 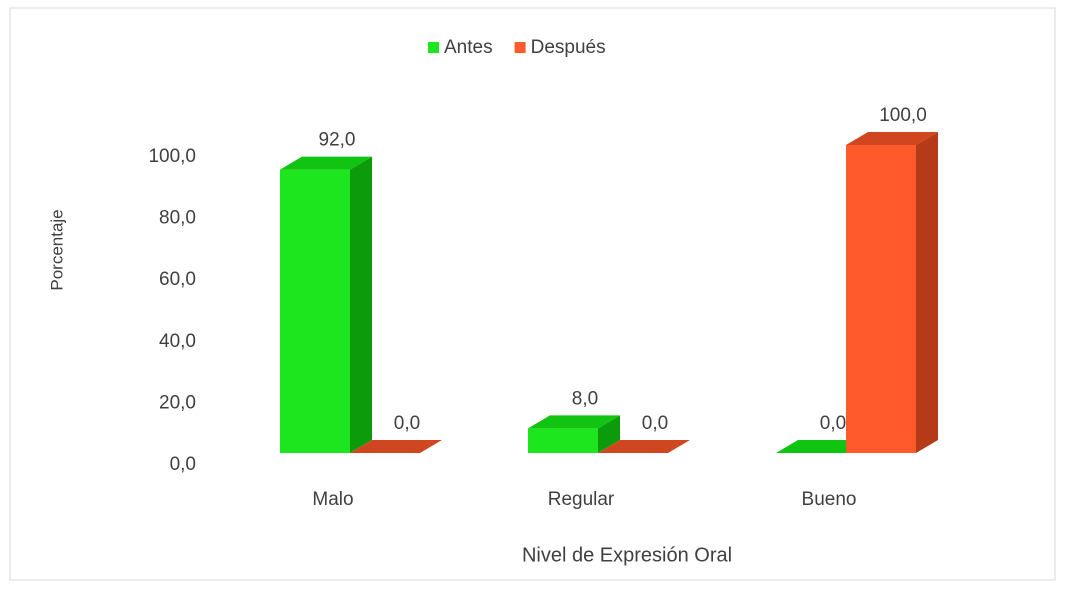 I want to click on x-tick-label: Malo, so click(x=332, y=499).